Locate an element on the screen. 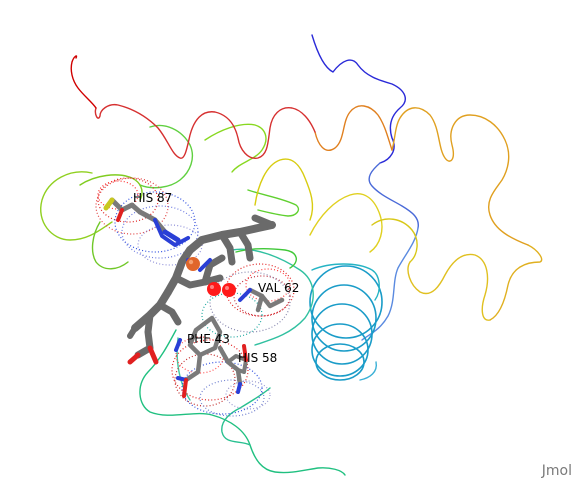 Image resolution: width=578 pixels, height=487 pixels. backbone-segment-blue is located at coordinates (358, 99).